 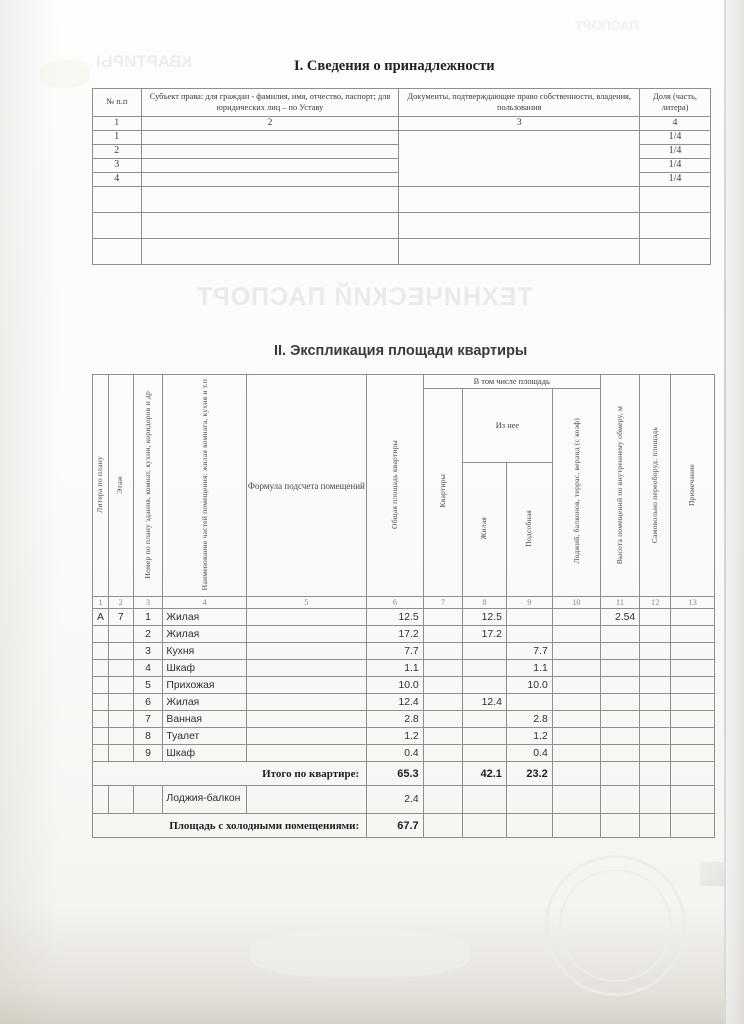 I want to click on cell-name: Шкаф, so click(x=204, y=753).